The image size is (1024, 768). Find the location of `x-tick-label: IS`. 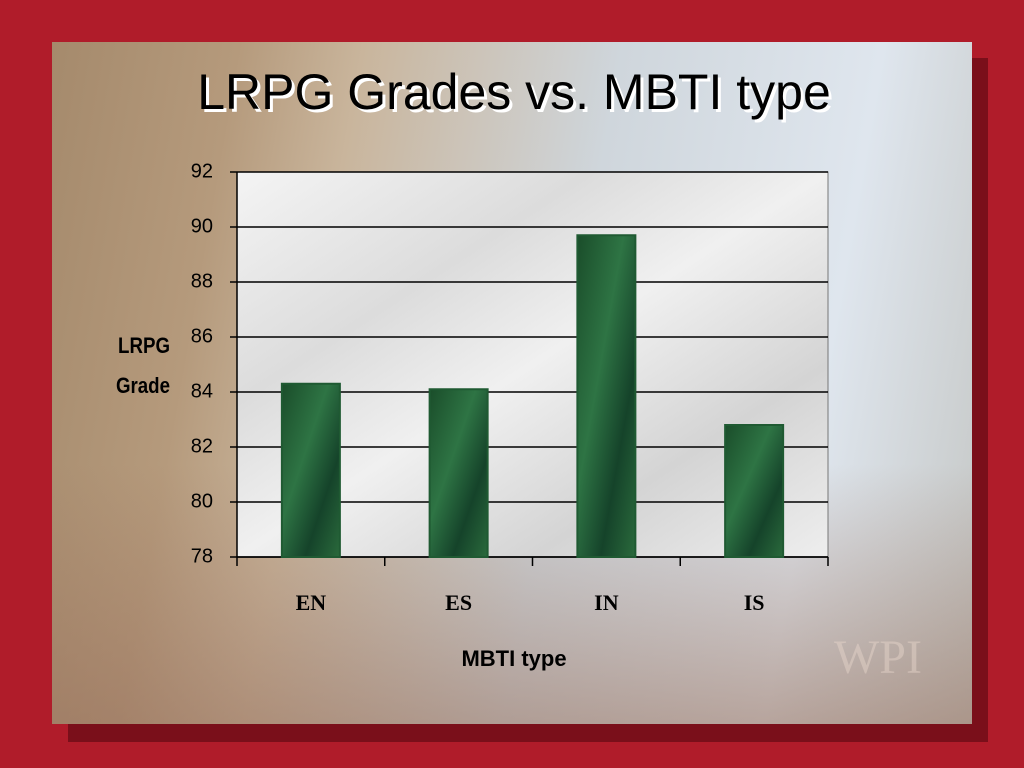

x-tick-label: IS is located at coordinates (754, 602).